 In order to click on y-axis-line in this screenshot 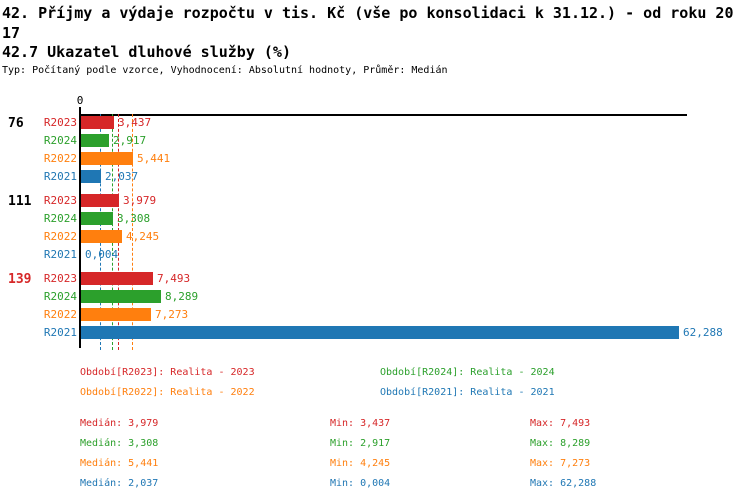, I will do `click(80, 227)`.